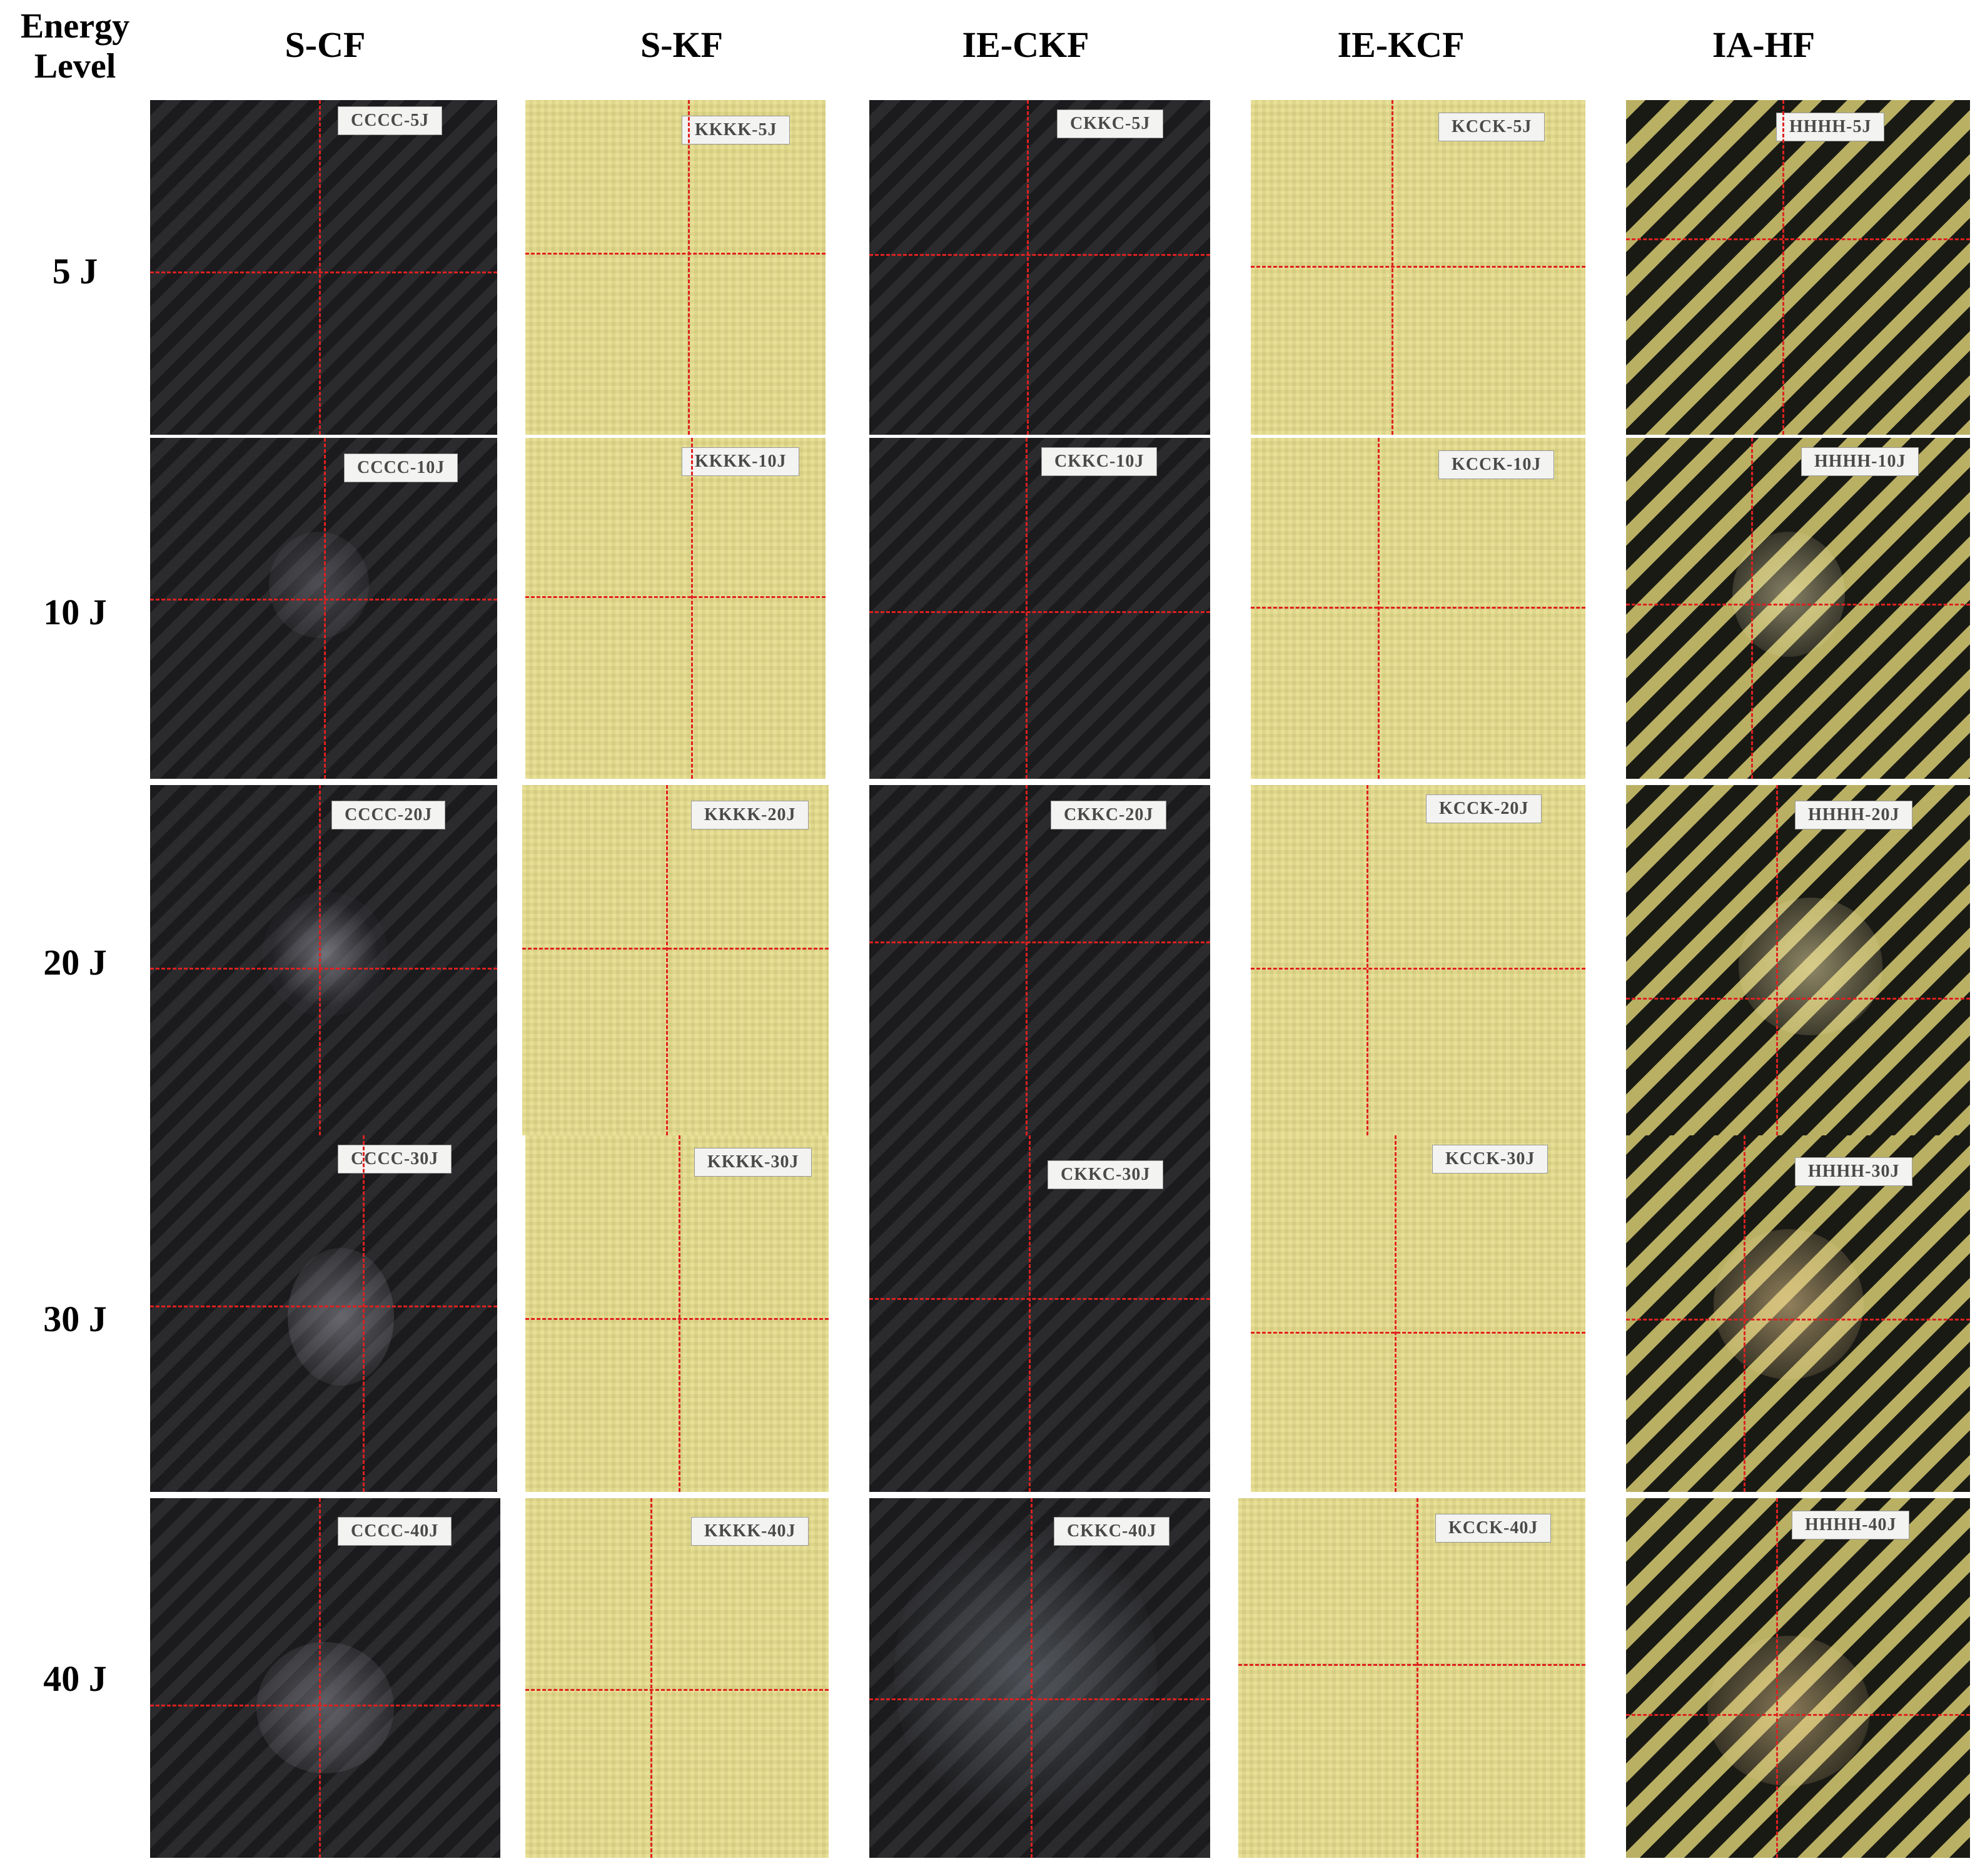  Describe the element at coordinates (1854, 815) in the screenshot. I see `specimen-label: HHHH-20J` at that location.